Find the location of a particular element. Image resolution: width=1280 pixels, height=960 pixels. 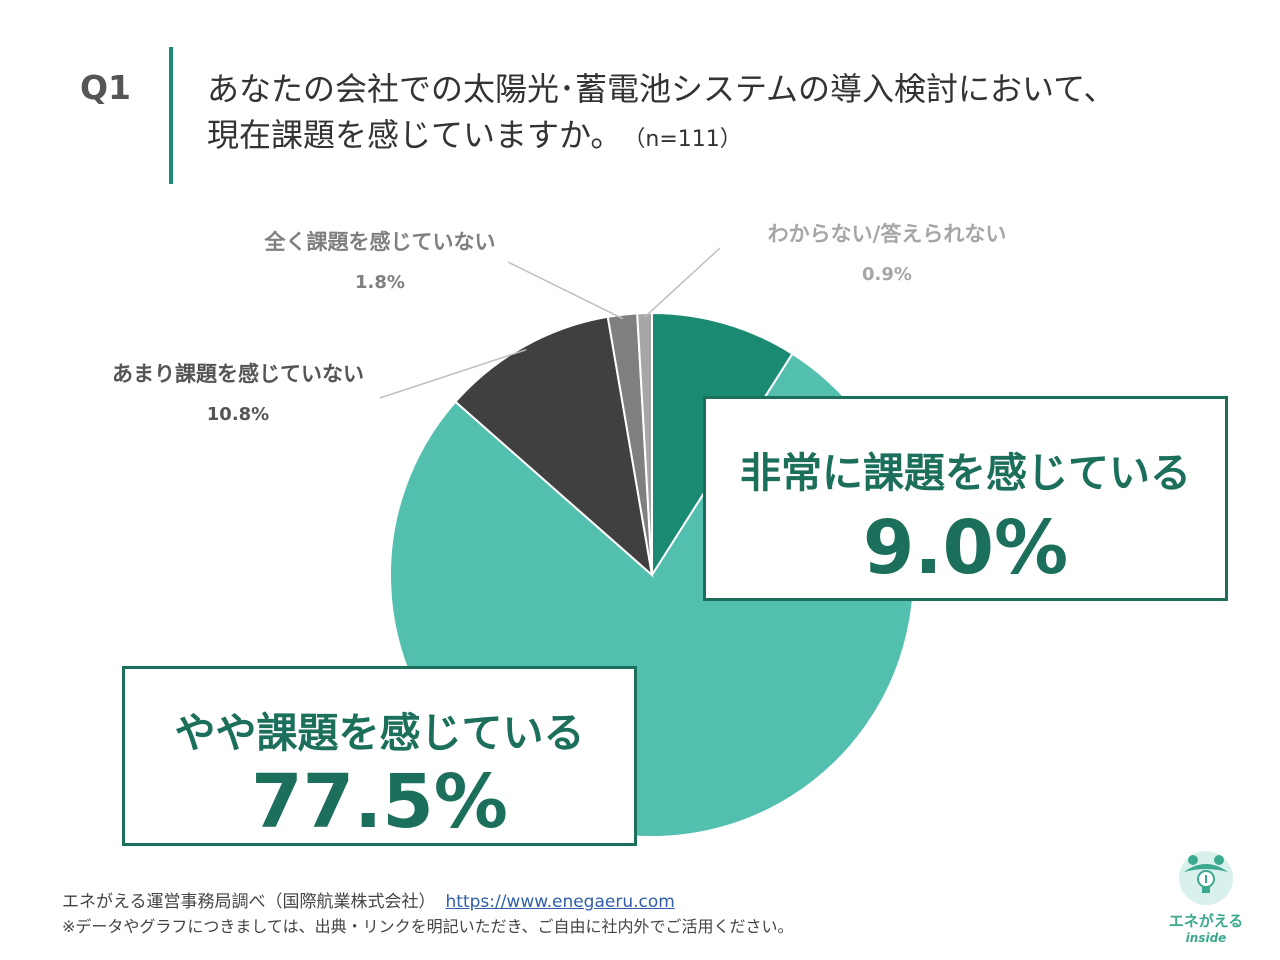

question-title-text: 現在課題を感じていますか。 is located at coordinates (415, 135).